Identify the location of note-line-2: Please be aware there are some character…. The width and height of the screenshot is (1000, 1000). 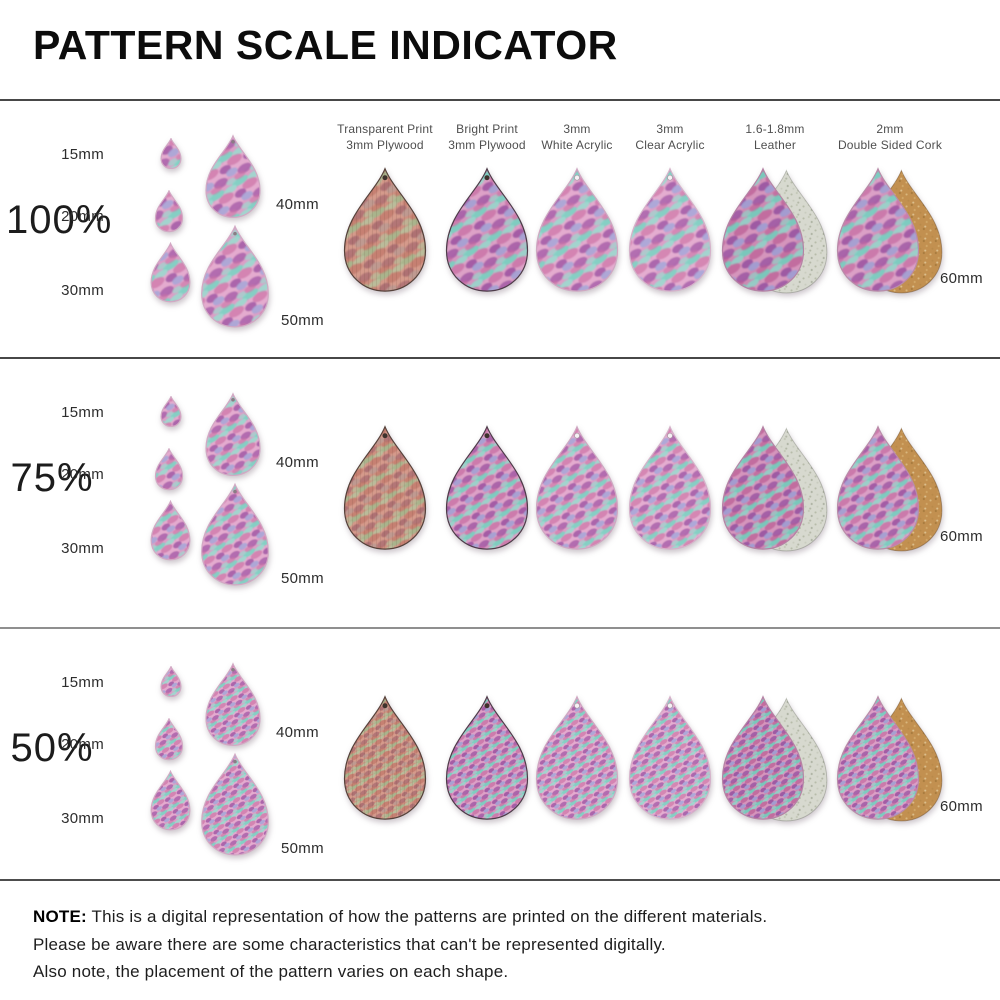
(349, 944).